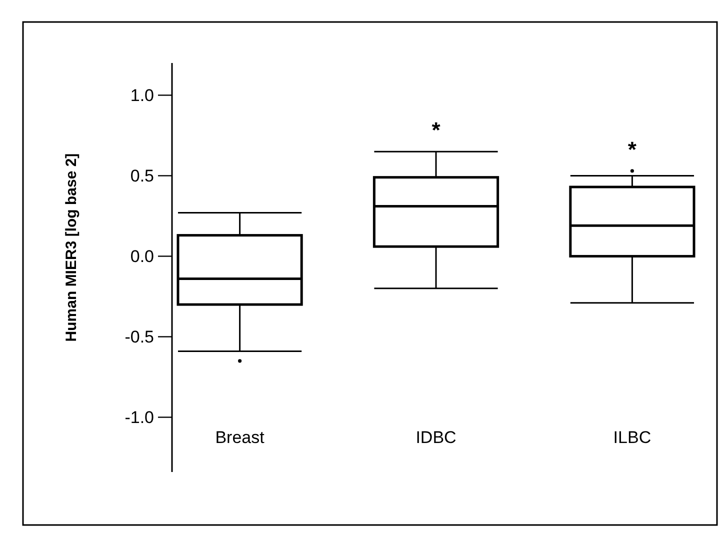 The height and width of the screenshot is (548, 726). Describe the element at coordinates (71, 247) in the screenshot. I see `y-axis-title: Human MIER3 [log base 2]` at that location.